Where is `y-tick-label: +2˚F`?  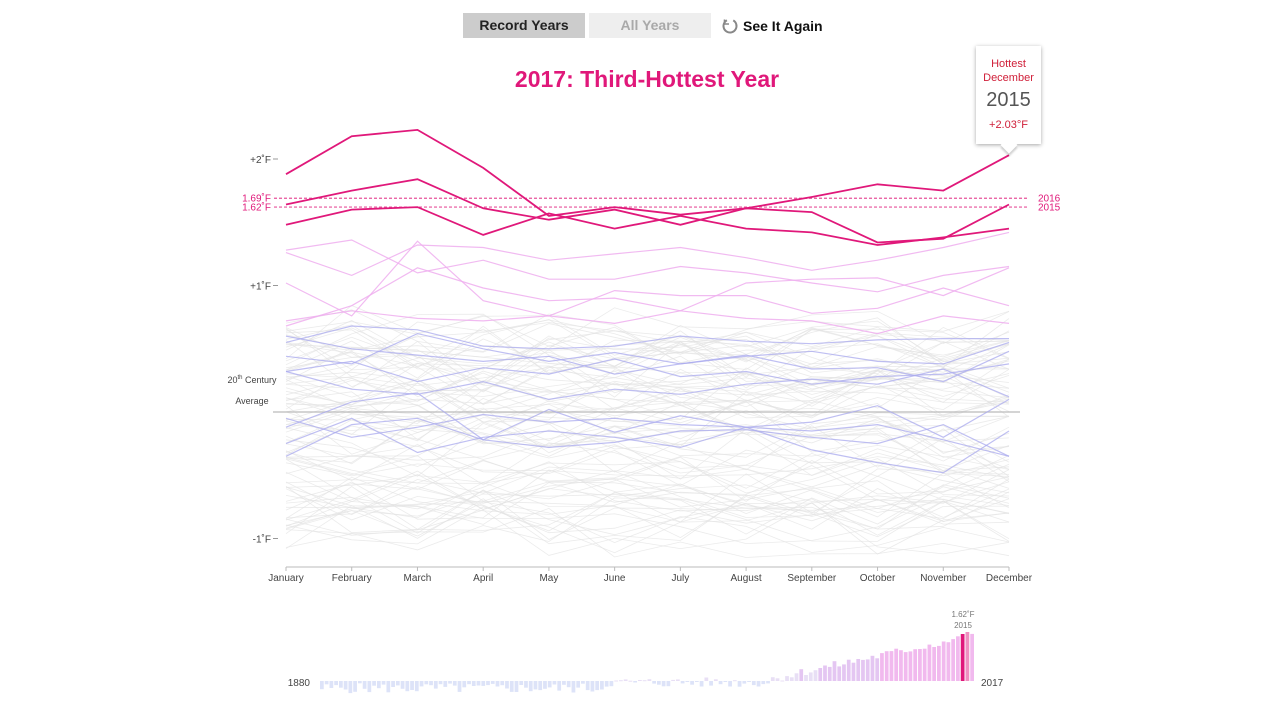 y-tick-label: +2˚F is located at coordinates (260, 160).